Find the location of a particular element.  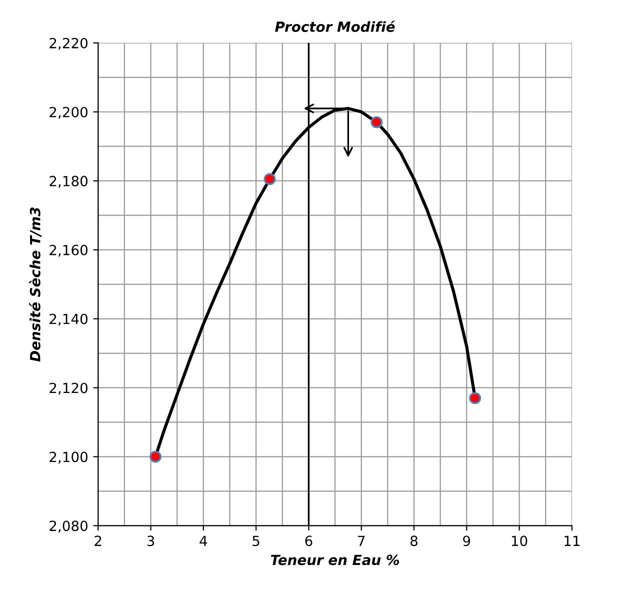

x-tick-label: 11 is located at coordinates (572, 541).